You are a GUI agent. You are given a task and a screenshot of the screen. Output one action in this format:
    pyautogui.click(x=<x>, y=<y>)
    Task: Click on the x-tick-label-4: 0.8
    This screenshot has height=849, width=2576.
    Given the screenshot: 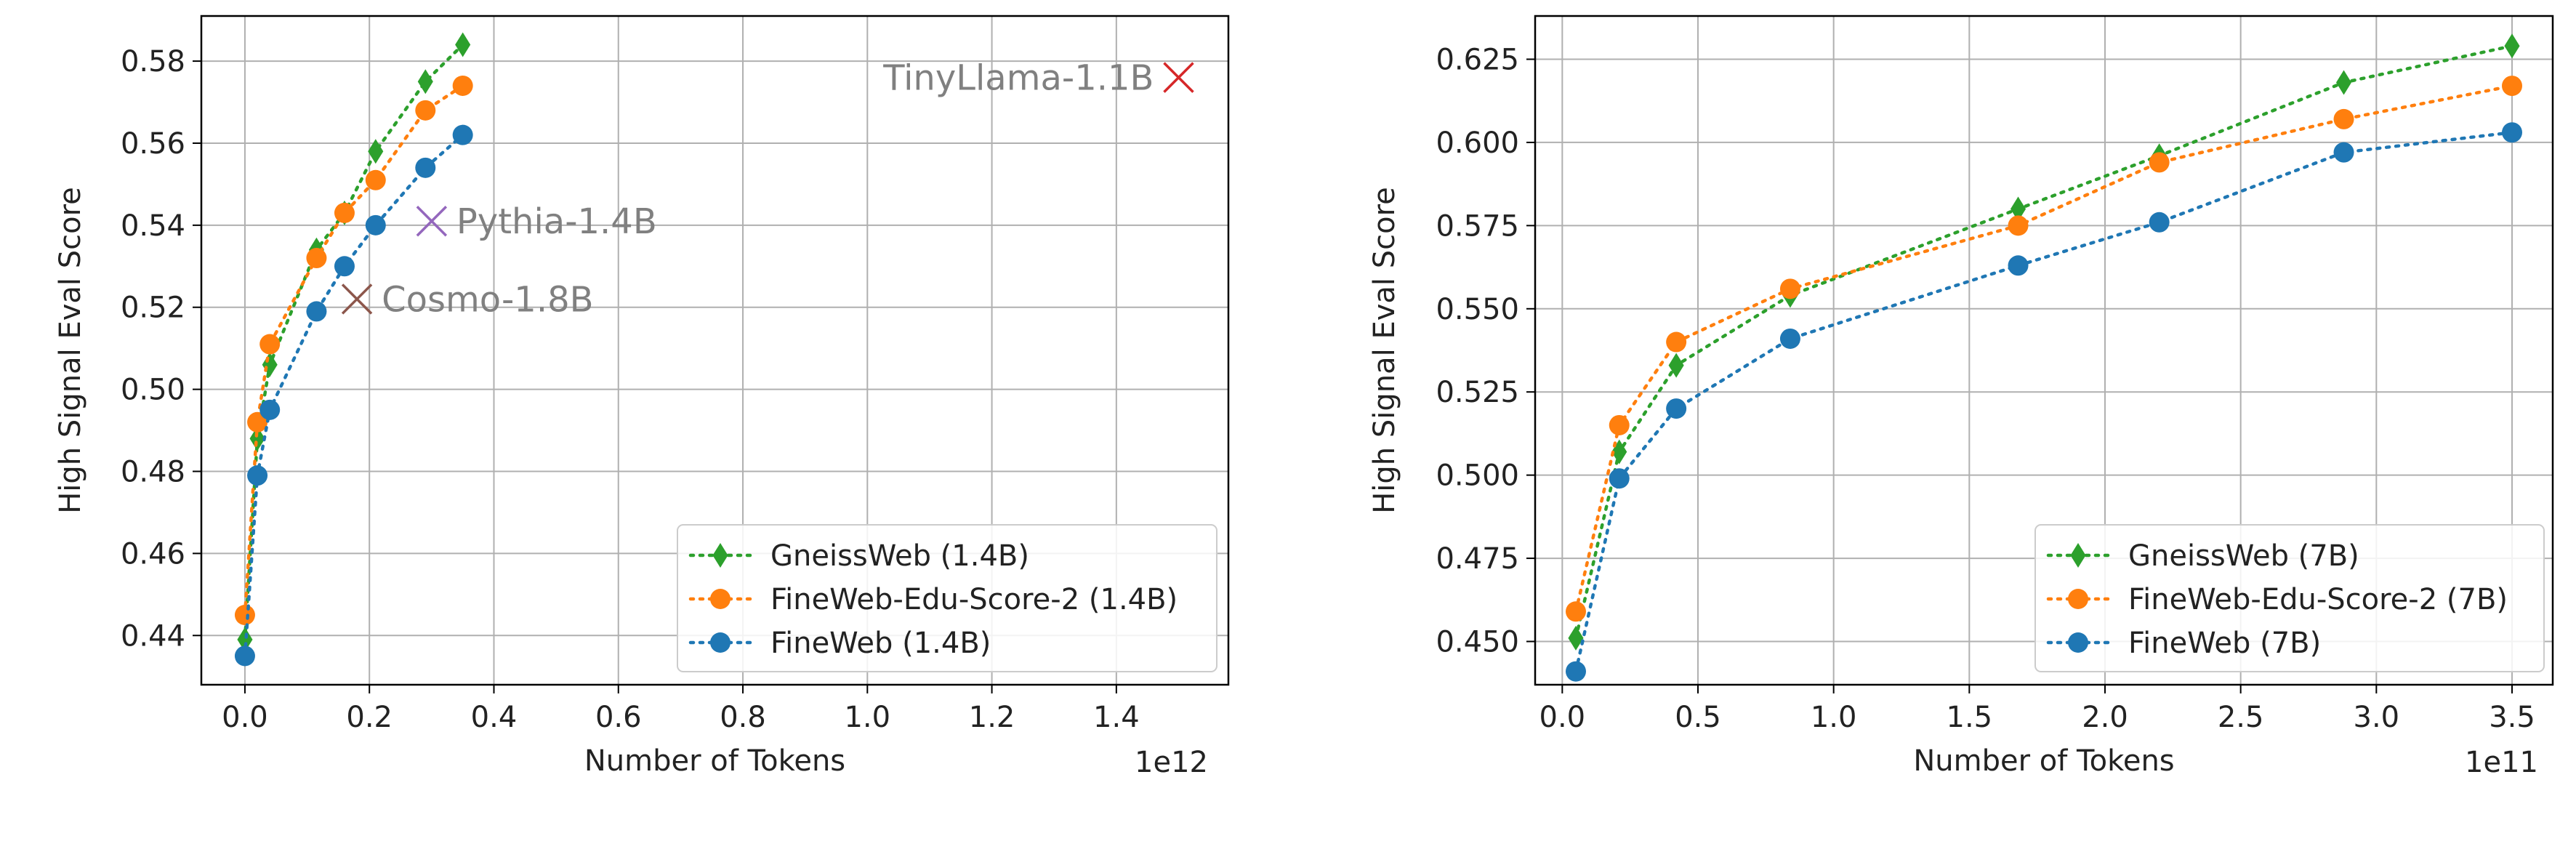 What is the action you would take?
    pyautogui.click(x=743, y=717)
    